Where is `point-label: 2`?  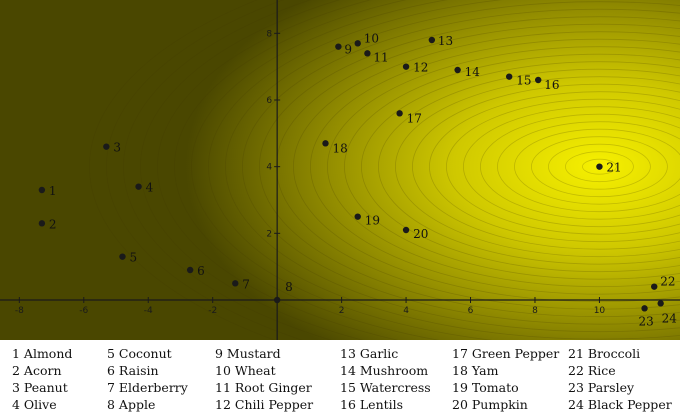 point-label: 2 is located at coordinates (53, 224).